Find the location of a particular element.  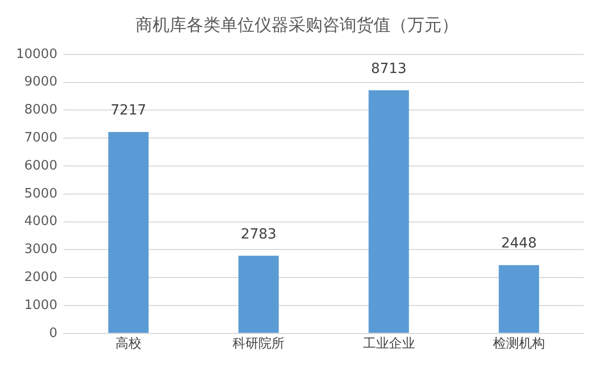

y-tick-label: 8000 is located at coordinates (41, 110).